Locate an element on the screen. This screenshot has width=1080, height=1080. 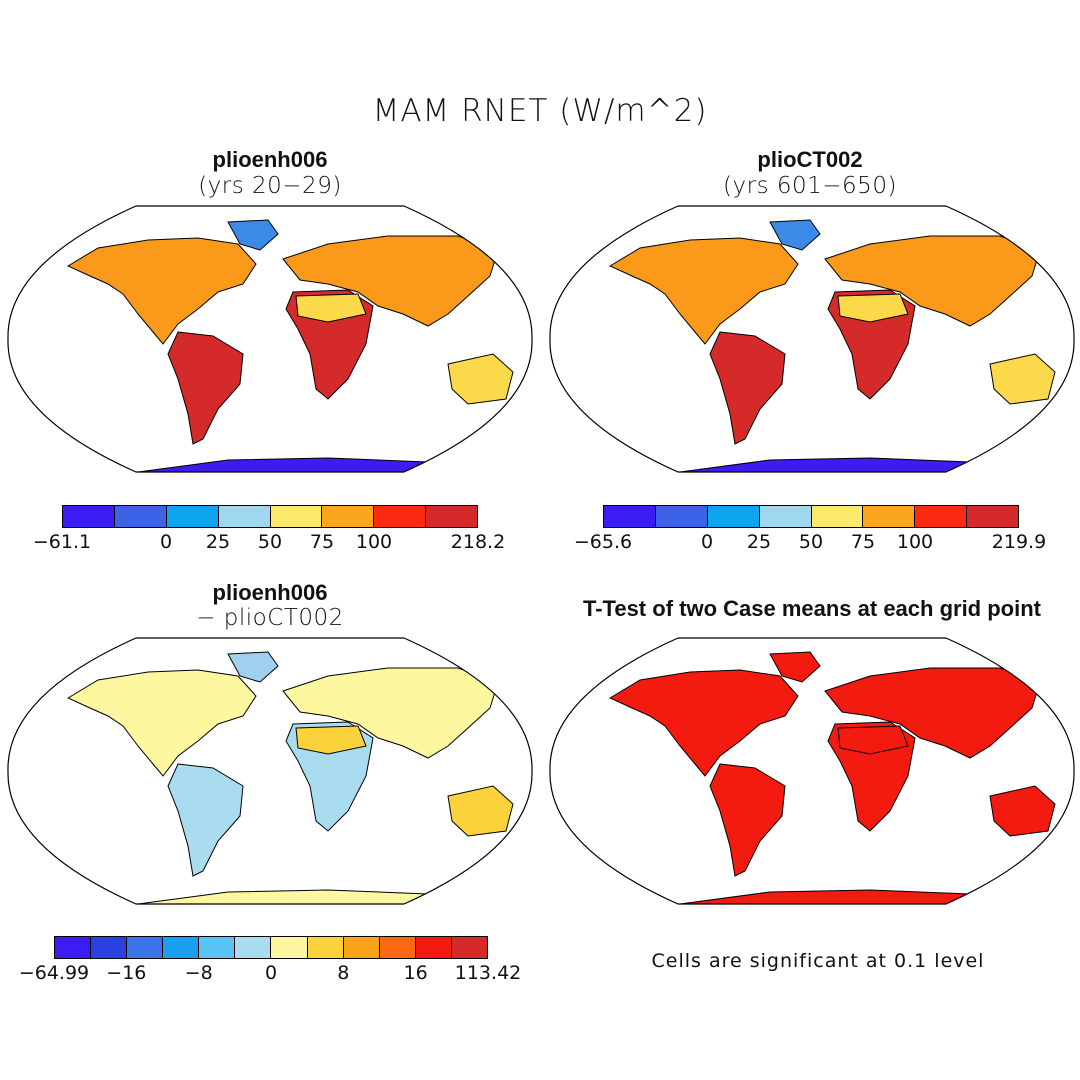
panel4-map is located at coordinates (812, 771).